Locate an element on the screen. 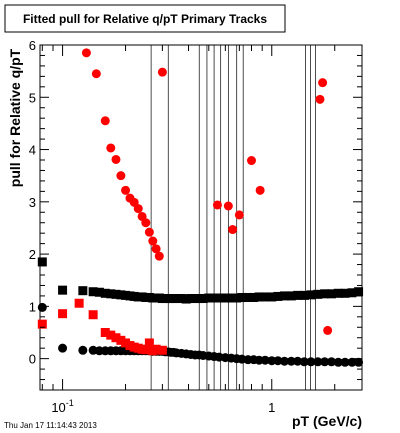 This screenshot has height=433, width=400. y-tick-label: 5 is located at coordinates (32, 97).